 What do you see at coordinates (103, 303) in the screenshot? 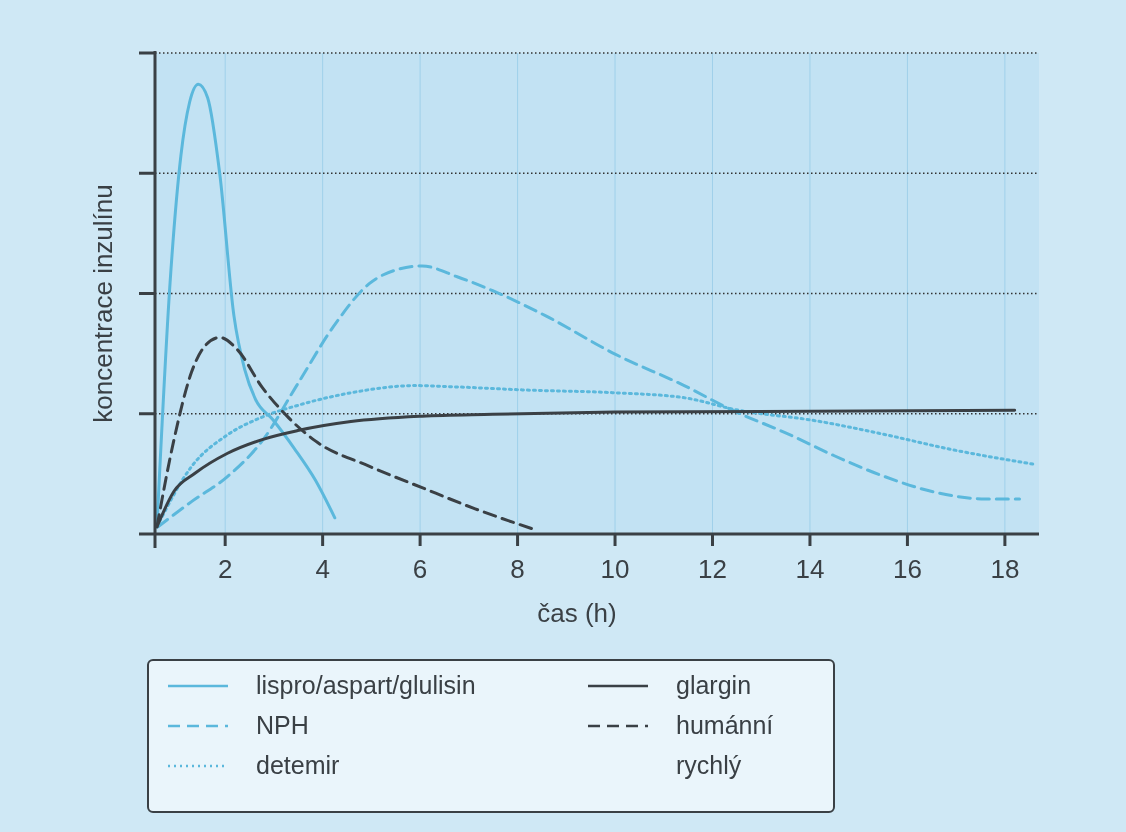
I see `y-axis-title: koncentrace inzulínu` at bounding box center [103, 303].